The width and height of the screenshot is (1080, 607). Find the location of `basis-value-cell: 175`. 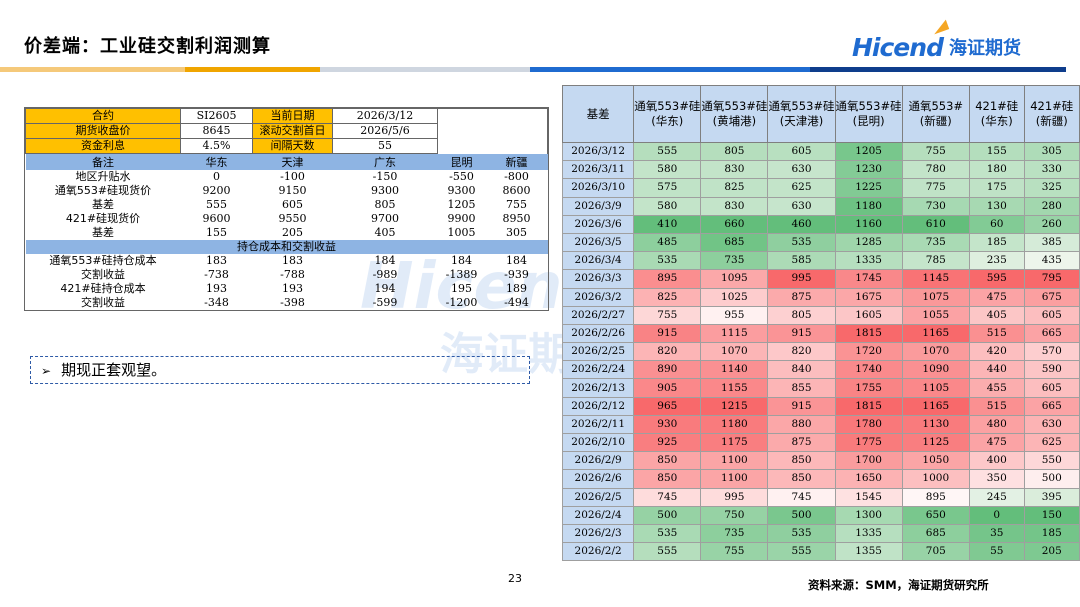

basis-value-cell: 175 is located at coordinates (996, 188).